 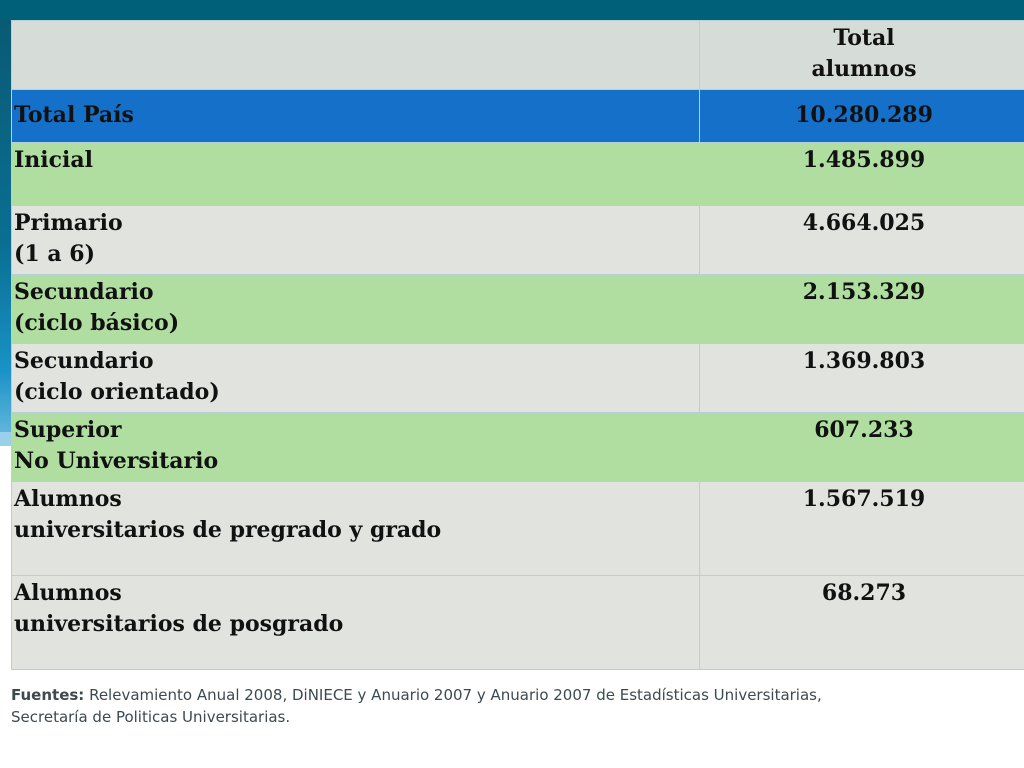 I want to click on table-row-primario: Primario (1 a 6) 4.664.025, so click(x=517, y=240).